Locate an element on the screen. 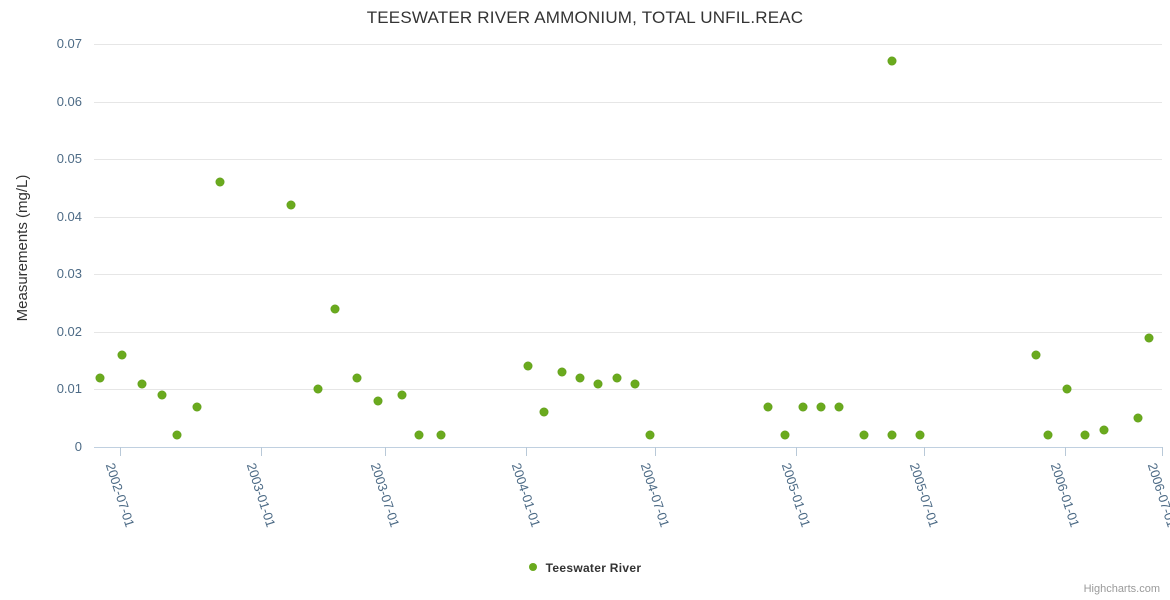 This screenshot has height=600, width=1170. chart-credits: Highcharts.com is located at coordinates (1121, 589).